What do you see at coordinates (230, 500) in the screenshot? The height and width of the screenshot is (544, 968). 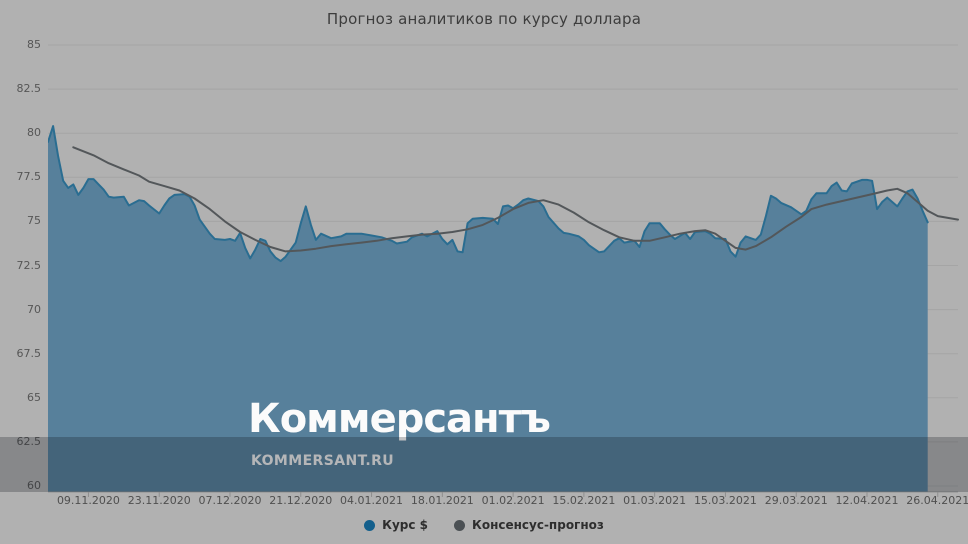 I see `x-tick-label: 07.12.2020` at bounding box center [230, 500].